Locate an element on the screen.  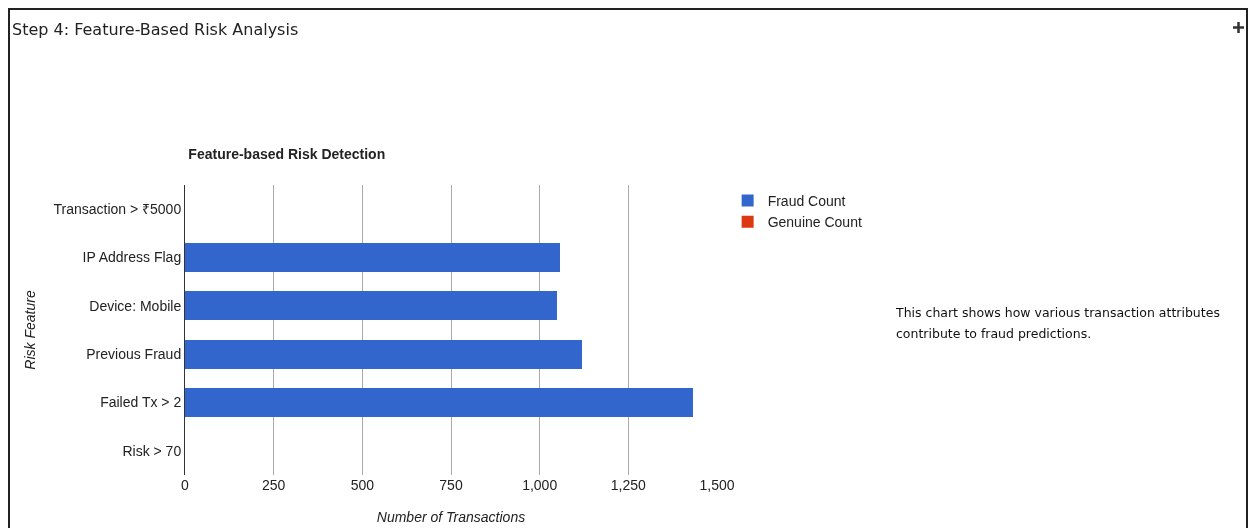
y-tick-label: Device: Mobile is located at coordinates (135, 305).